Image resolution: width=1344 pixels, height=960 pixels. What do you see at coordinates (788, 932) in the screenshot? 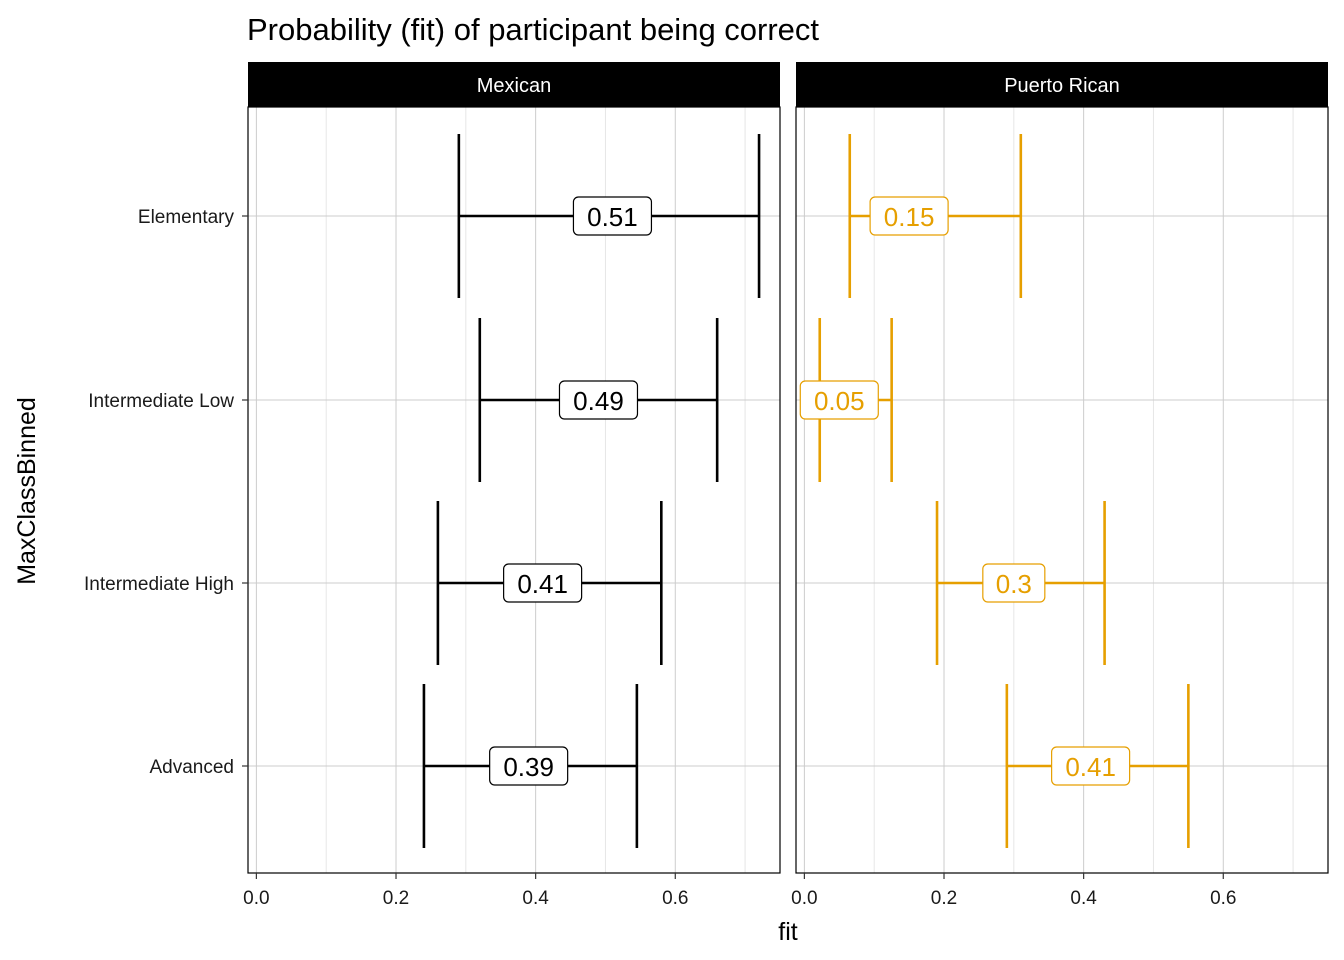
I see `x-axis-title: fit` at bounding box center [788, 932].